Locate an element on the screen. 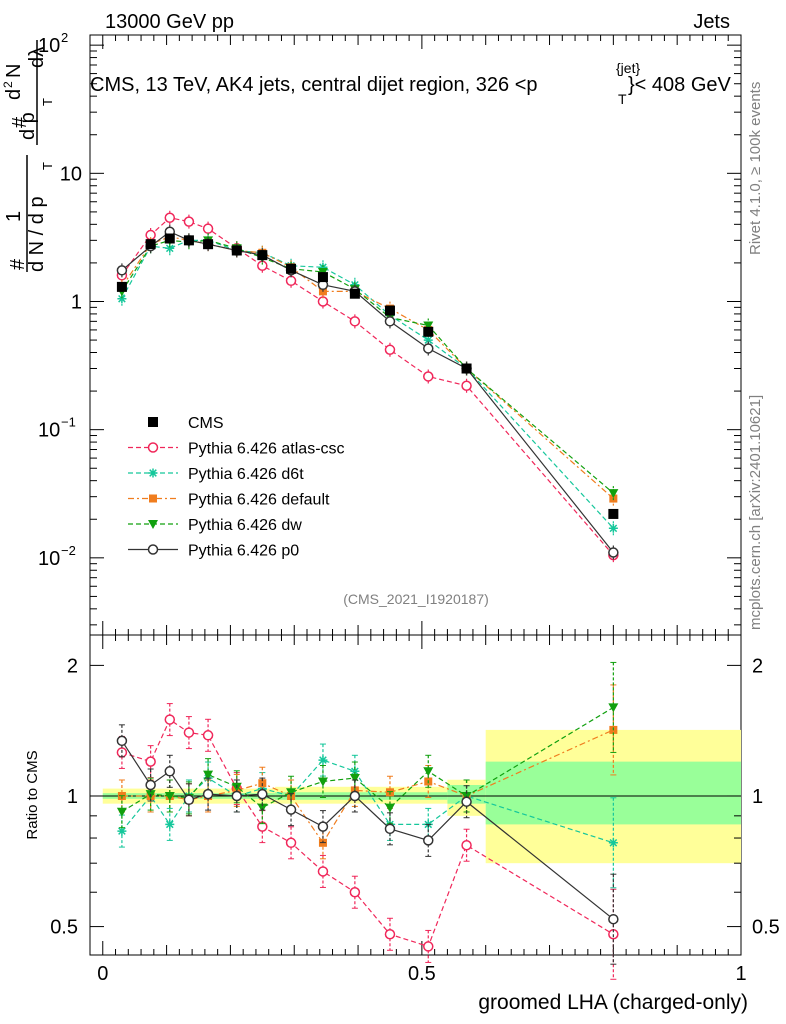  title-subscript: T is located at coordinates (622, 99).